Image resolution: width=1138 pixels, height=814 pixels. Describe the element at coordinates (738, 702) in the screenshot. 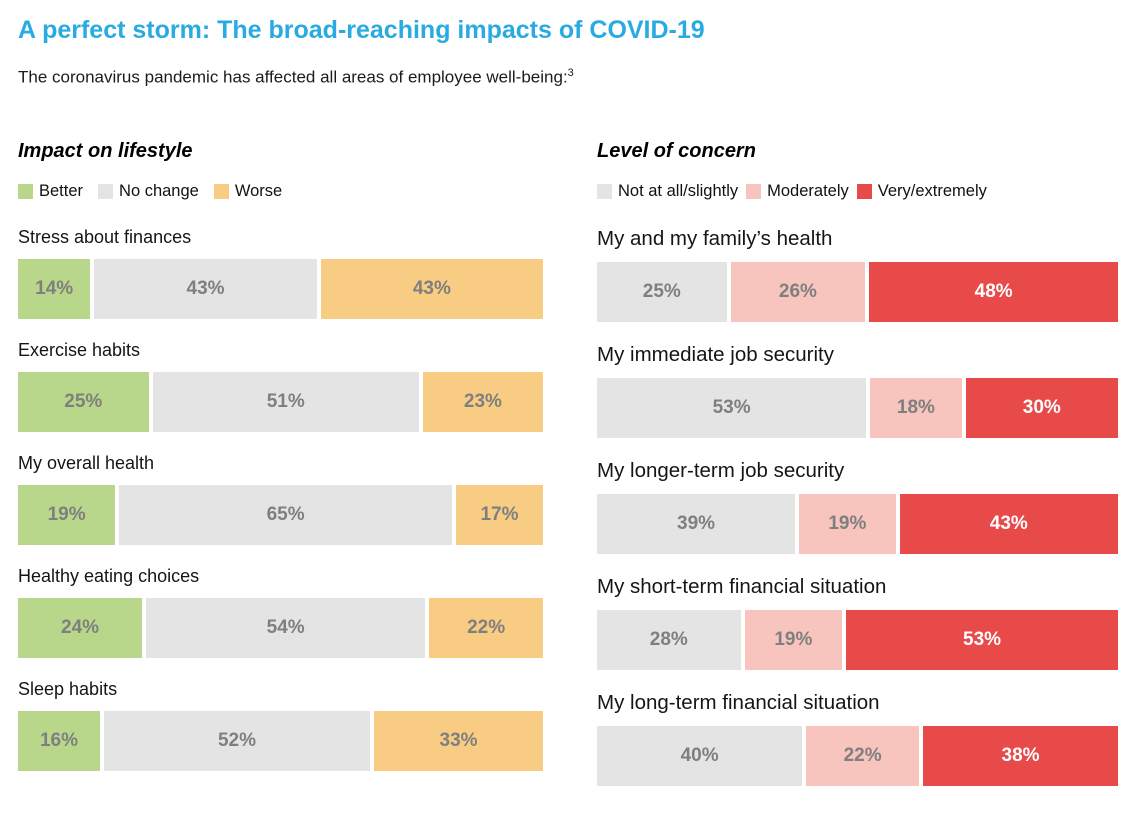

I see `category-label: My long-term financial situation` at that location.